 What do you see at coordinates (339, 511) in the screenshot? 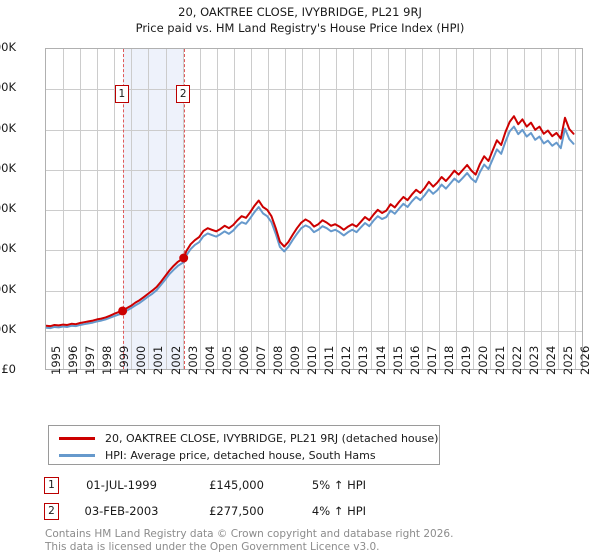
I see `transaction-hpi-delta: 4% ↑ HPI` at bounding box center [339, 511].